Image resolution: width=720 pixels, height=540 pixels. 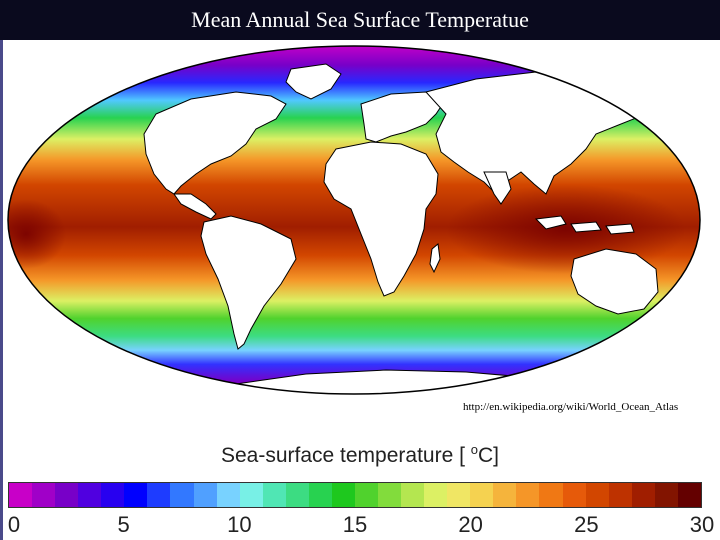 I want to click on india, so click(x=497, y=188).